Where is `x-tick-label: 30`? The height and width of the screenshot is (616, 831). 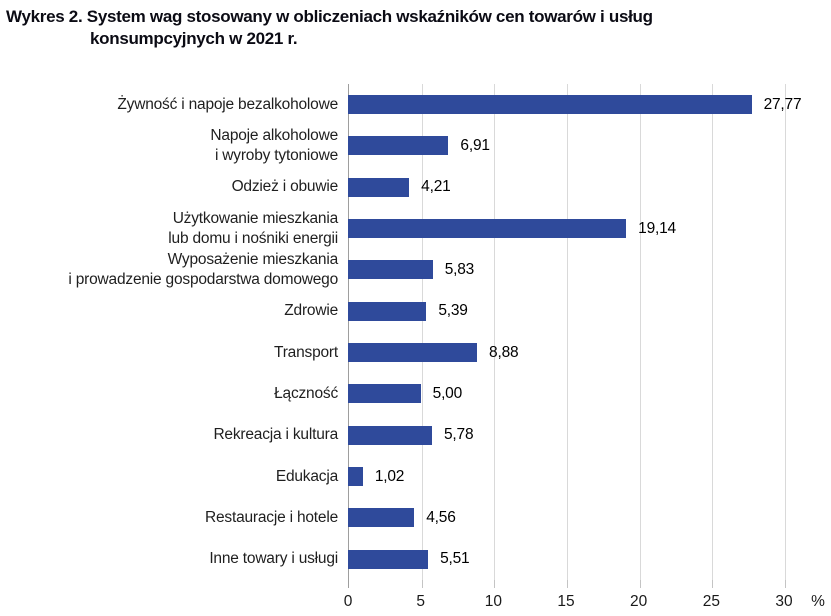
x-tick-label: 30 is located at coordinates (784, 601).